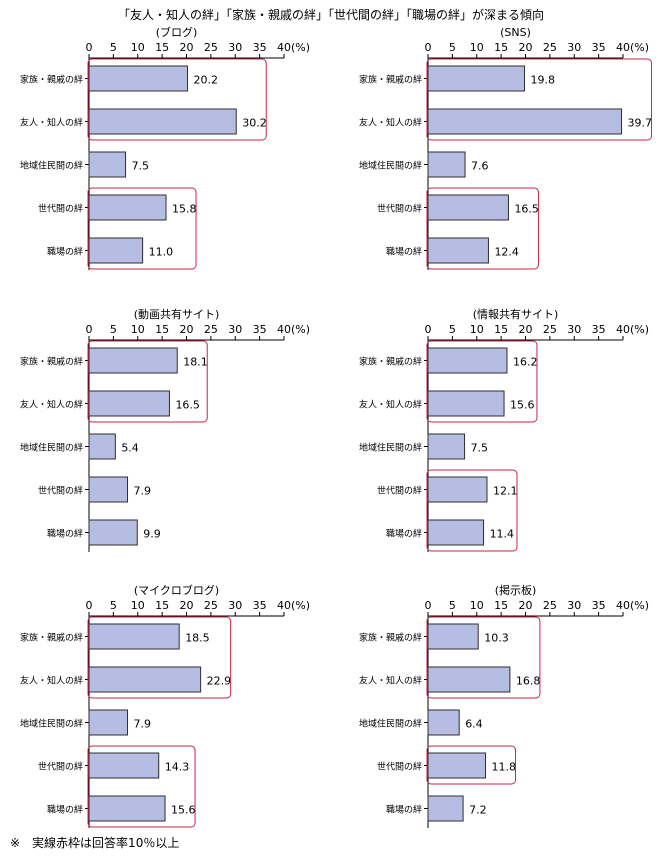  What do you see at coordinates (515, 32) in the screenshot?
I see `chart-title: (SNS)` at bounding box center [515, 32].